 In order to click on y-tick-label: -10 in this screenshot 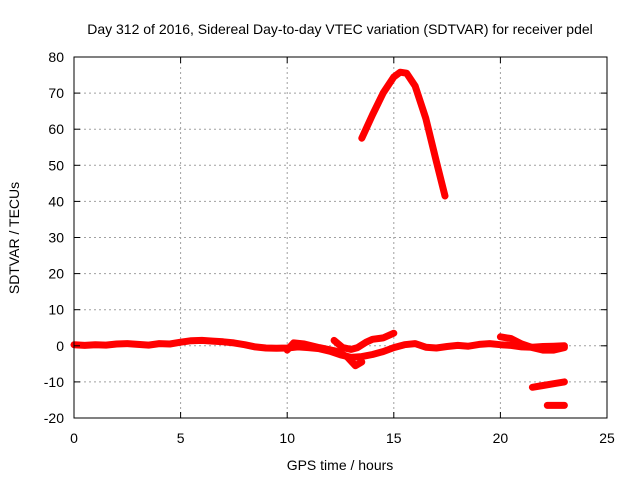, I will do `click(54, 382)`.